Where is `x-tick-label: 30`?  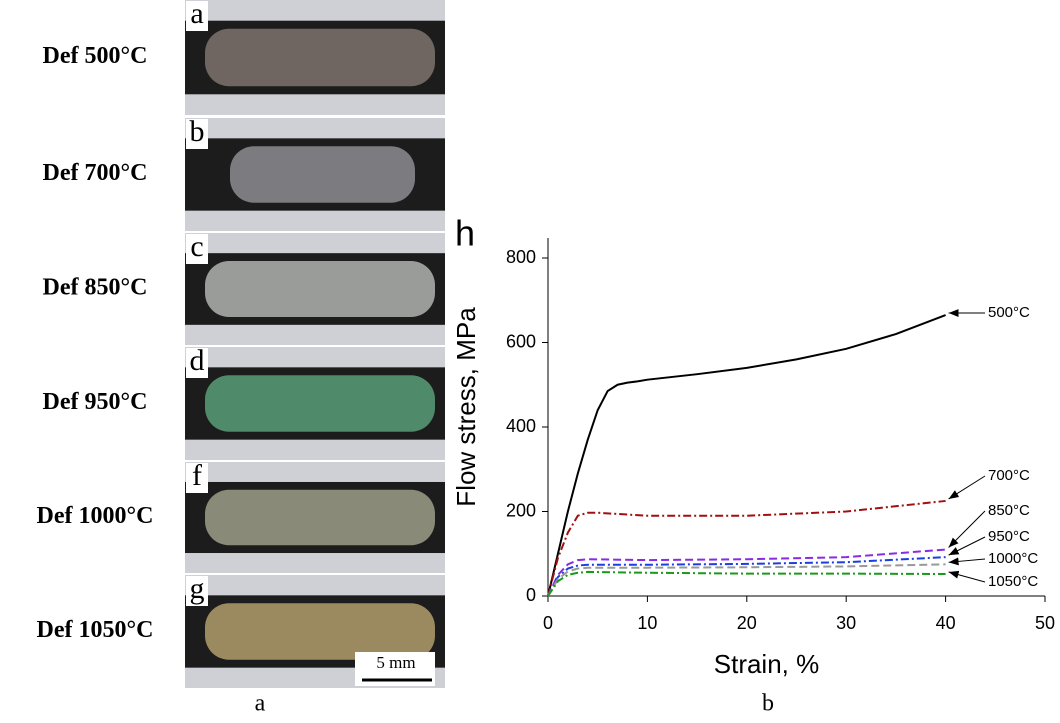
x-tick-label: 30 is located at coordinates (846, 623).